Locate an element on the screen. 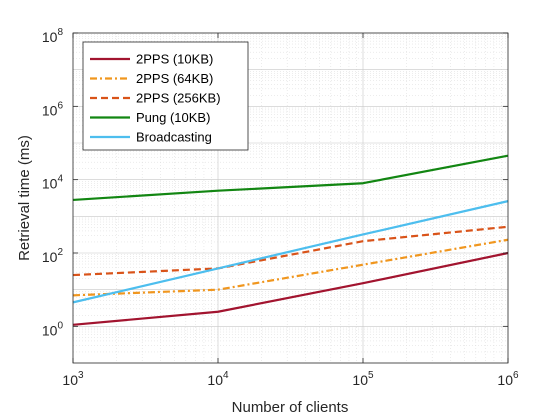 Image resolution: width=560 pixels, height=420 pixels. x-axis-label: Number of clients is located at coordinates (290, 407).